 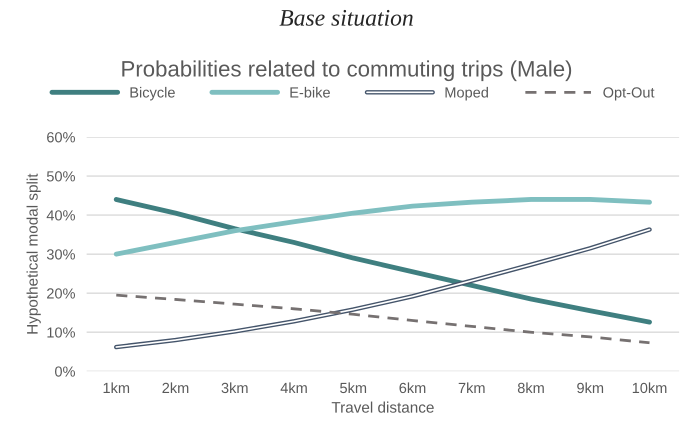 I want to click on y-axis-title: Hypothetical modal split, so click(x=33, y=254).